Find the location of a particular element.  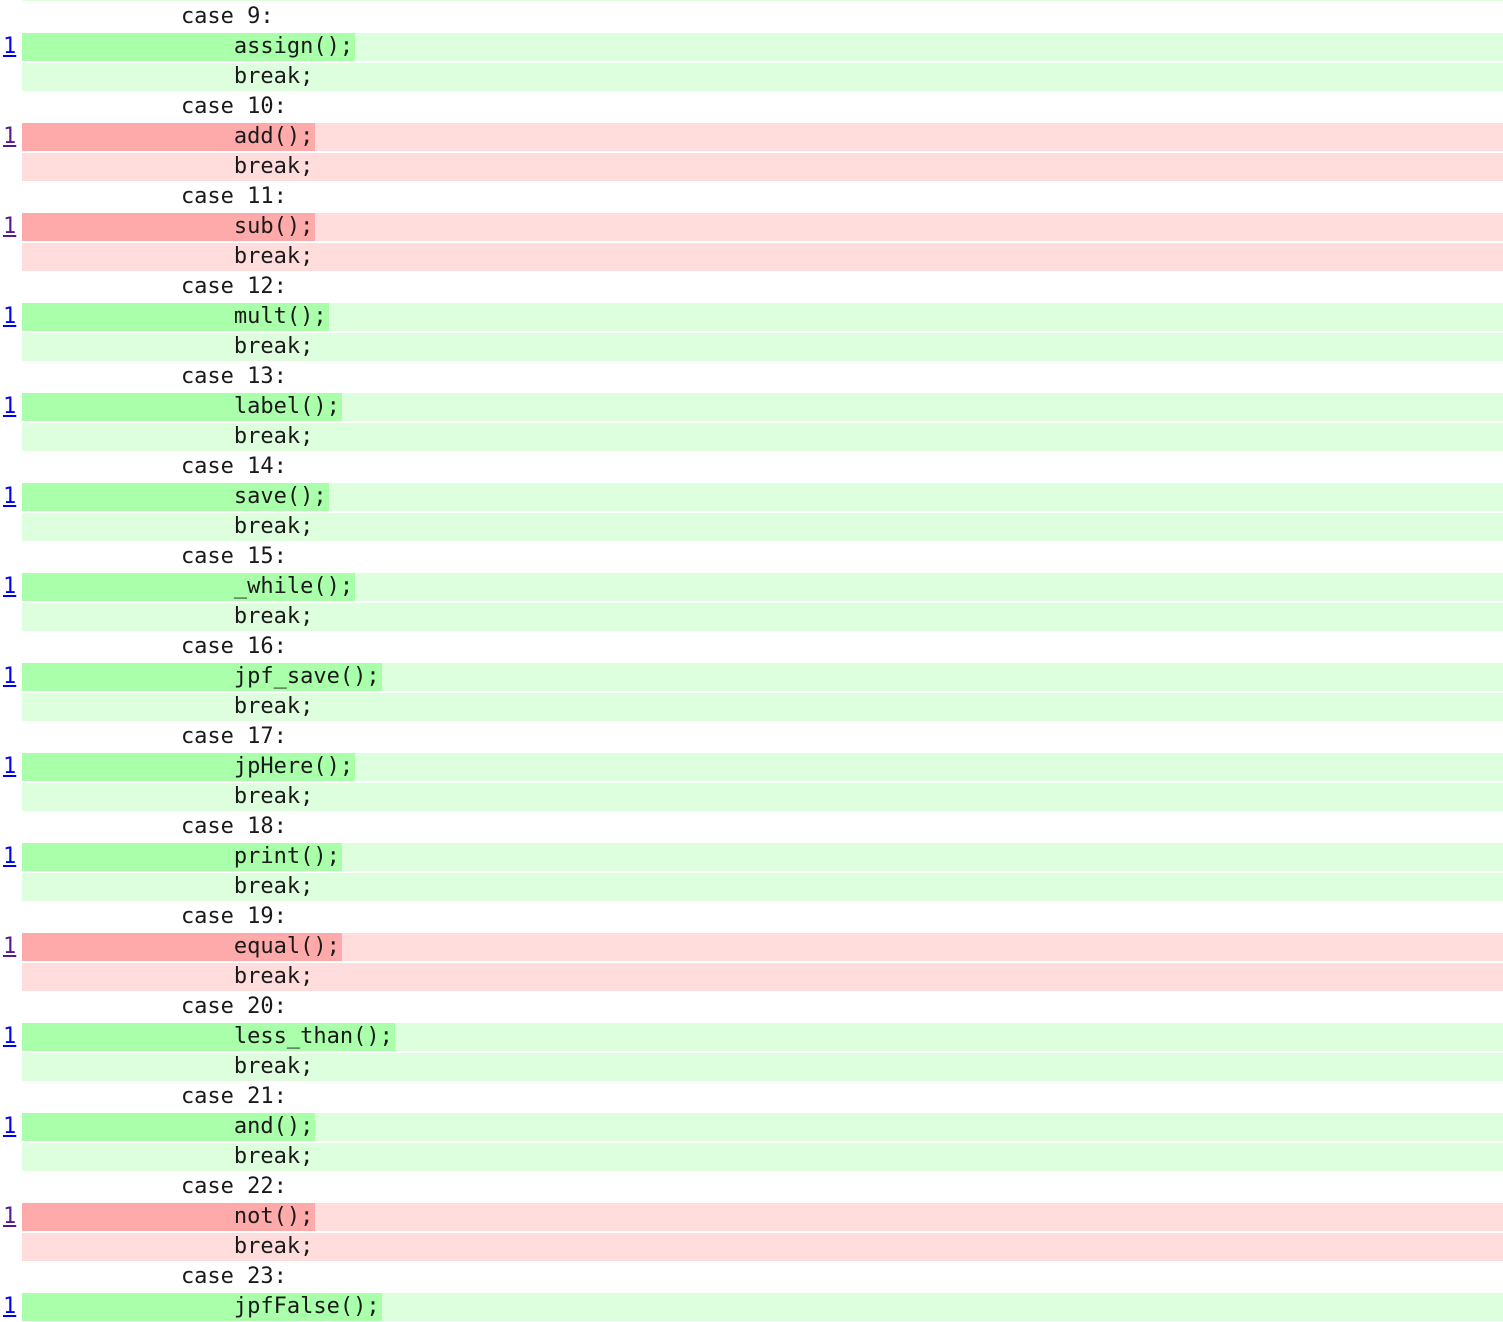

source-line: equal(); 1 is located at coordinates (751, 947).